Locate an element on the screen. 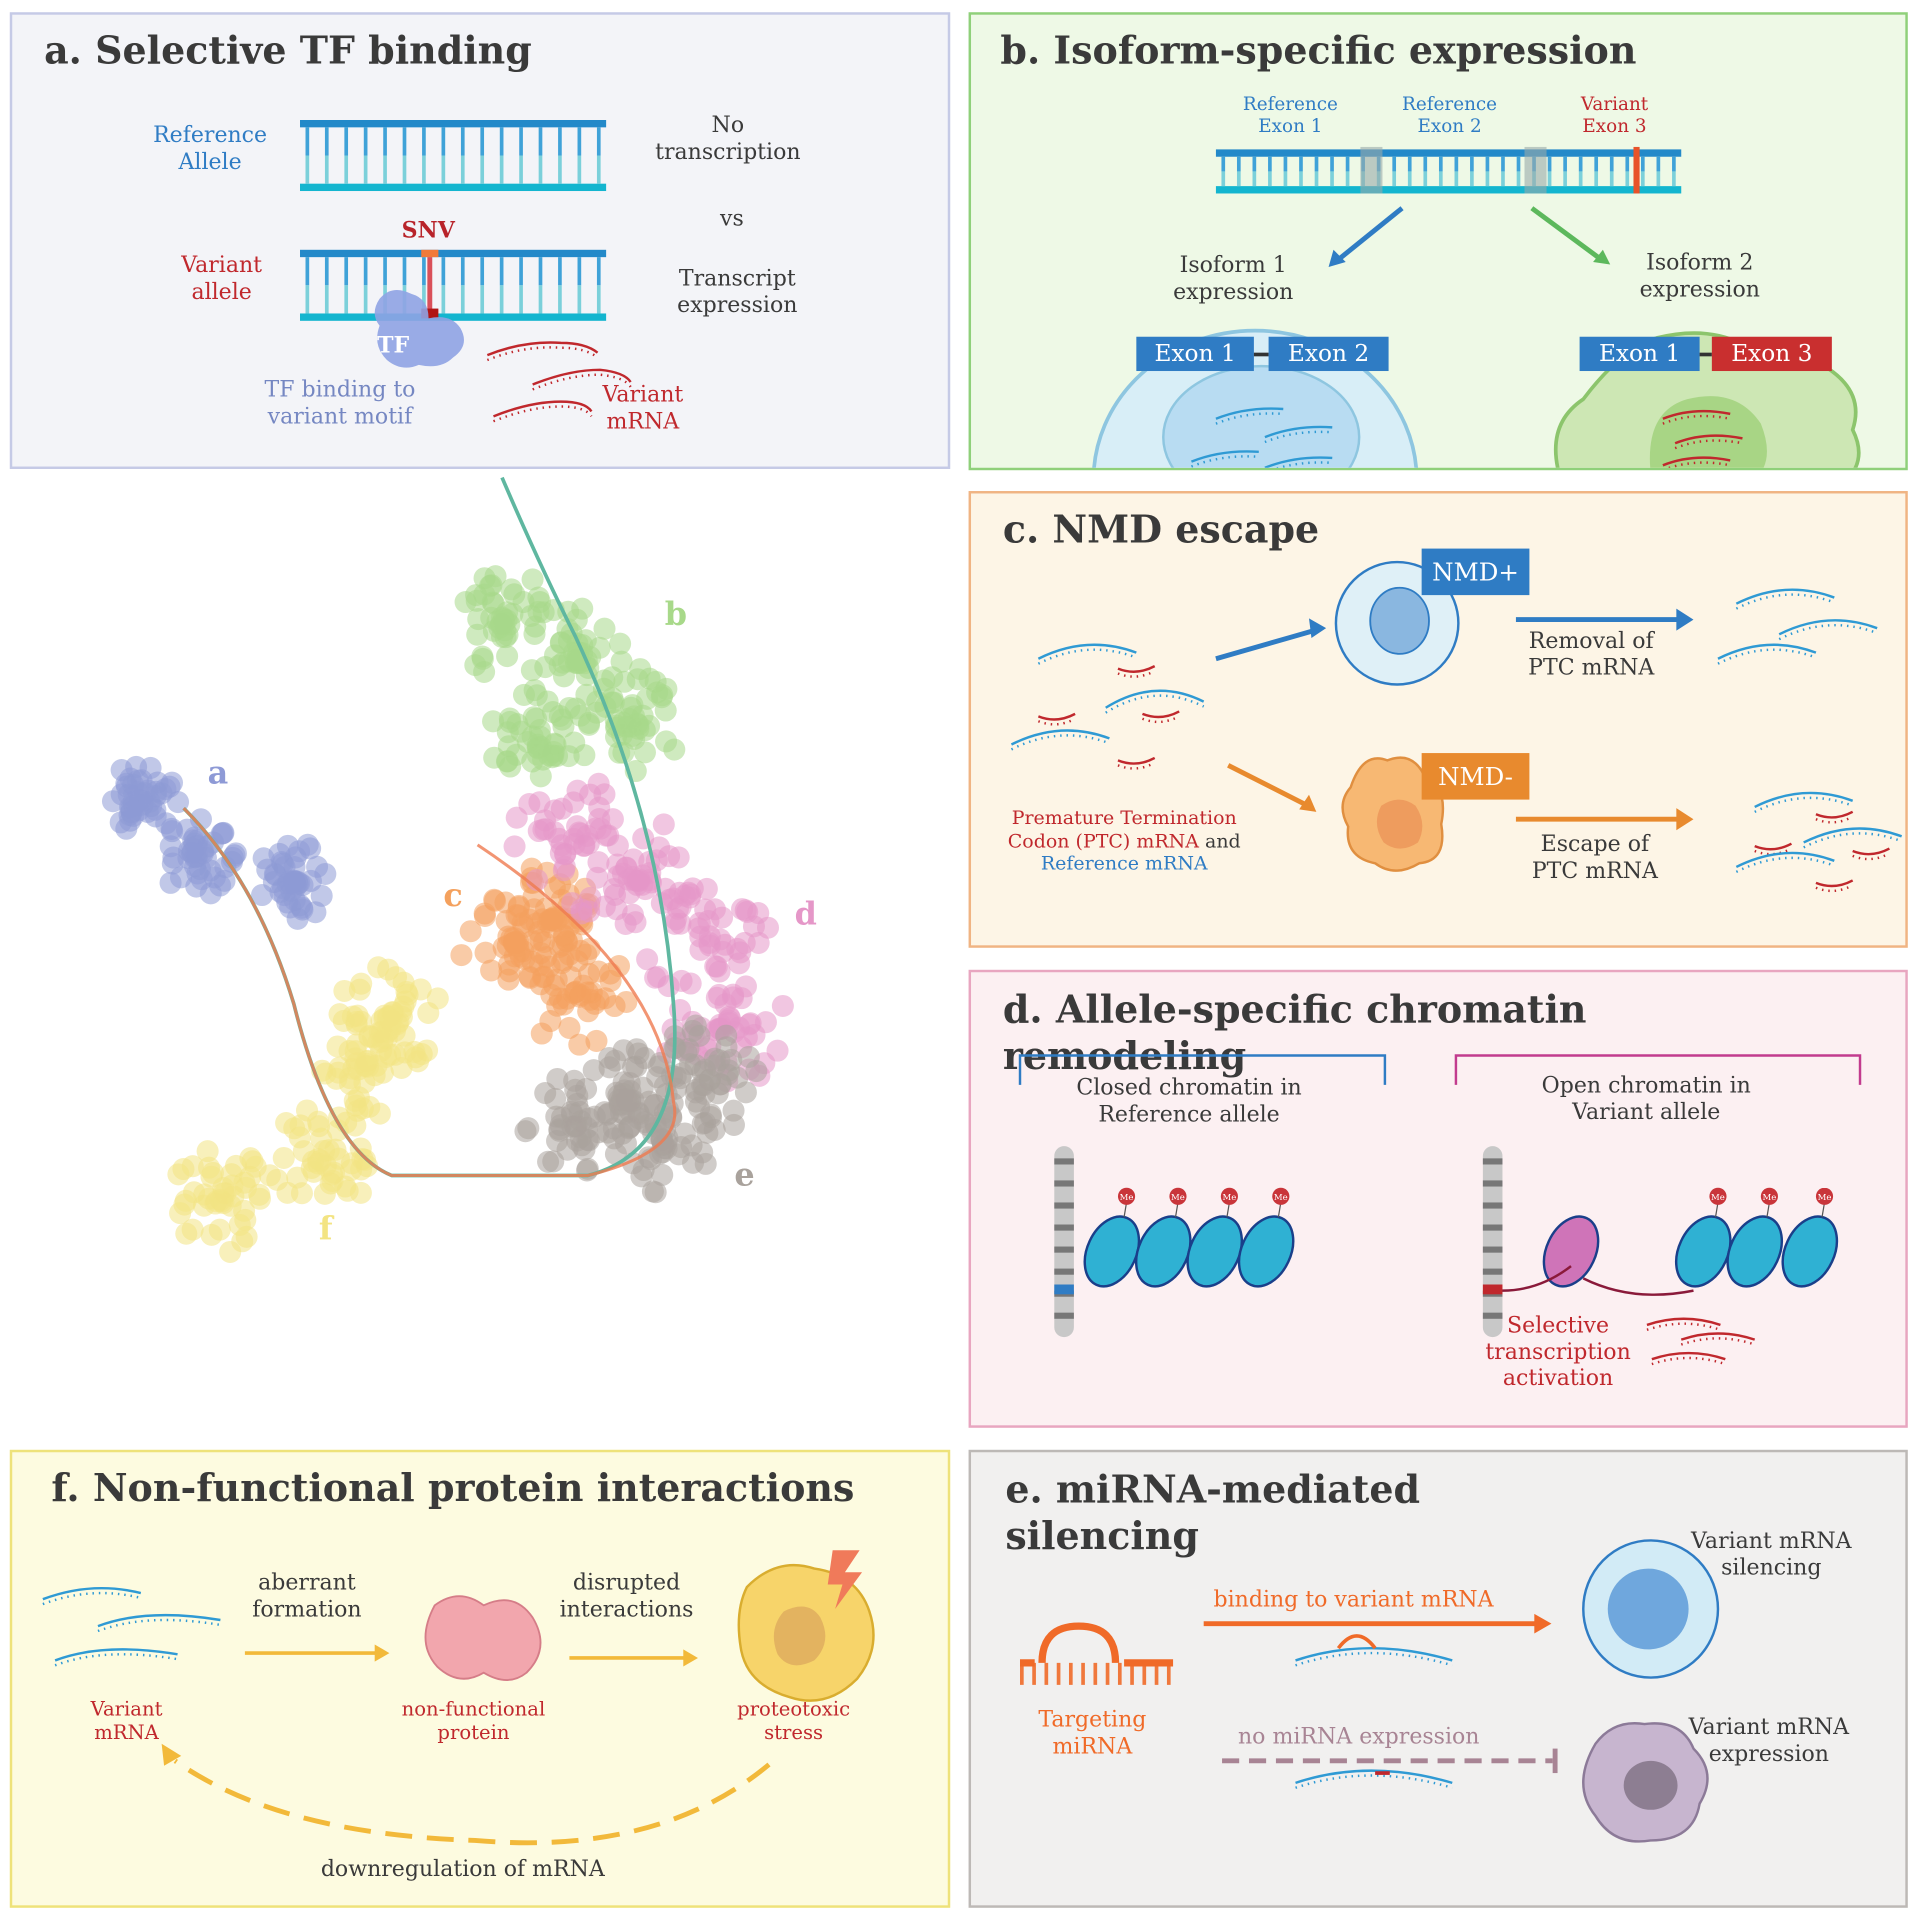  nucleosome-icon is located at coordinates (1810, 1251).